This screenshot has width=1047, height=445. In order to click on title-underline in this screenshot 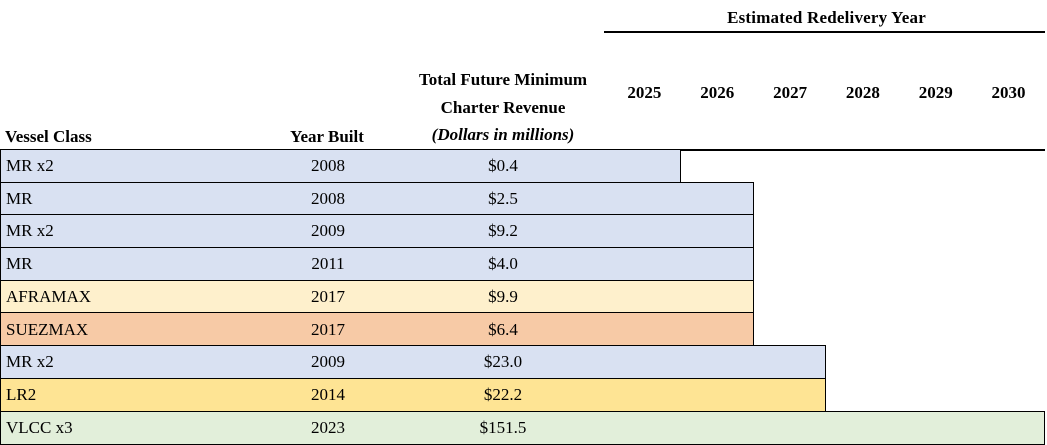, I will do `click(824, 32)`.